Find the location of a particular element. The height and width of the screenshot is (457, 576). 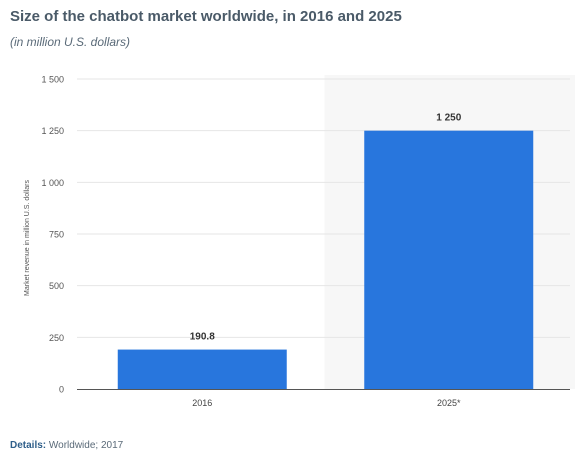

y-tick-label: 0 is located at coordinates (61, 390).